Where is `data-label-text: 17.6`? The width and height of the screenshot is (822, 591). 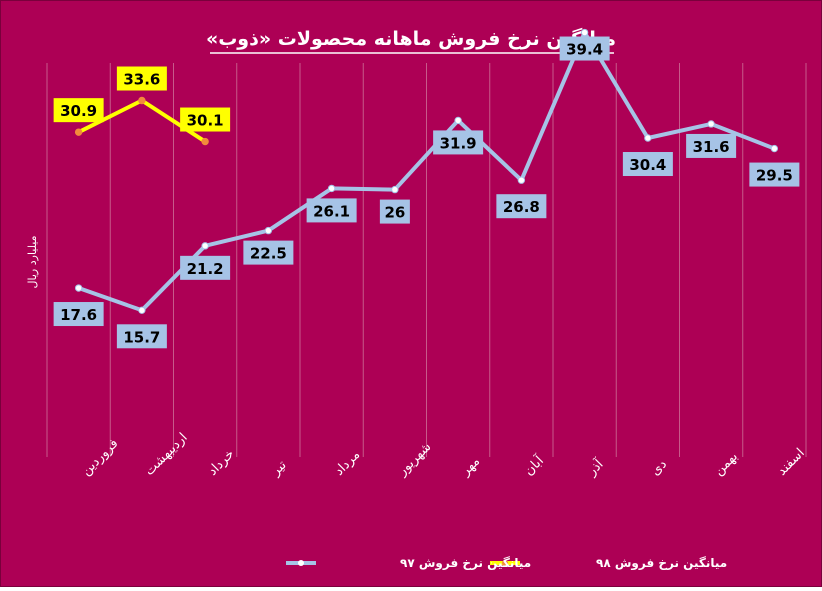 data-label-text: 17.6 is located at coordinates (78, 315).